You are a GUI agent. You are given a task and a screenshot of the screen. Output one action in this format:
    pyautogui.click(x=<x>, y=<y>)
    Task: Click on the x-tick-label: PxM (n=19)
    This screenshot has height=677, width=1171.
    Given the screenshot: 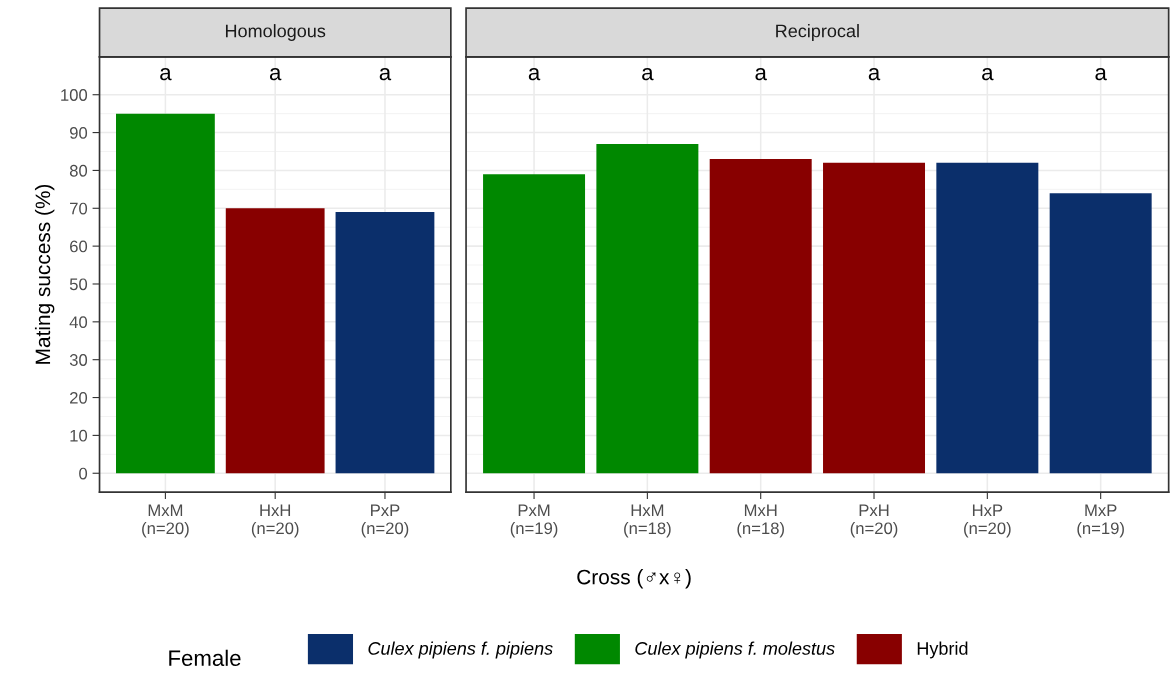 What is the action you would take?
    pyautogui.click(x=534, y=521)
    